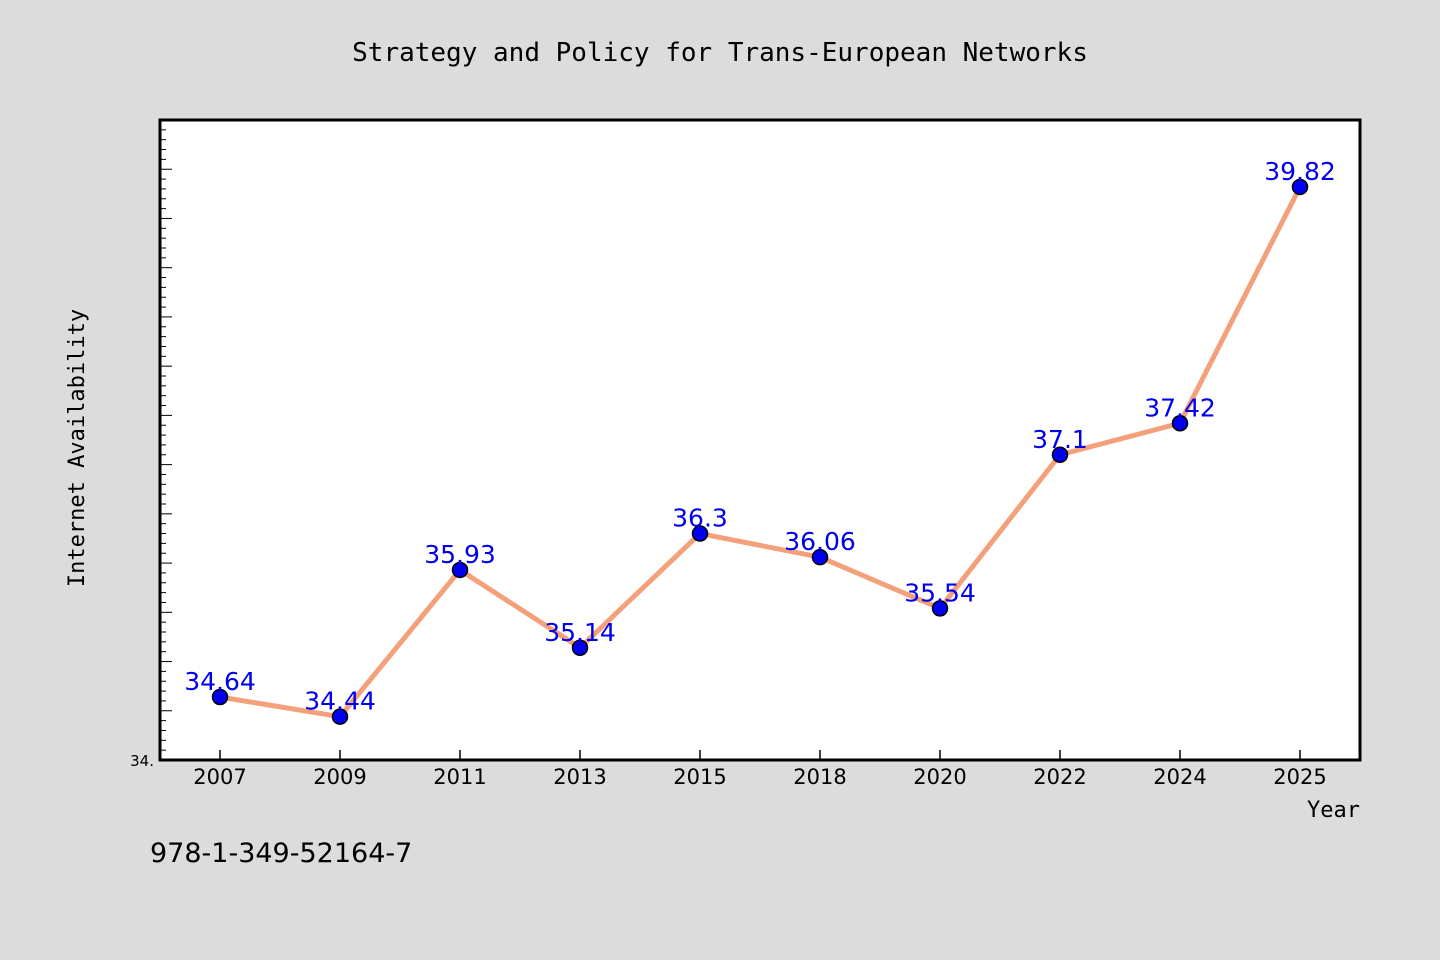  What do you see at coordinates (819, 777) in the screenshot?
I see `x-tick-label: 2018` at bounding box center [819, 777].